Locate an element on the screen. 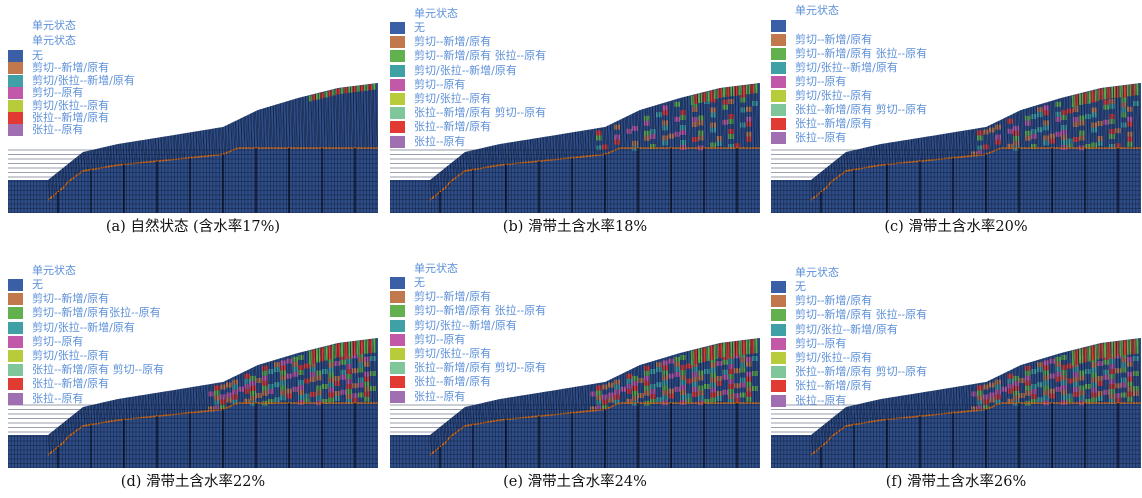 This screenshot has width=1142, height=498. panel-caption: (b) 滑带土含水率18% is located at coordinates (575, 227).